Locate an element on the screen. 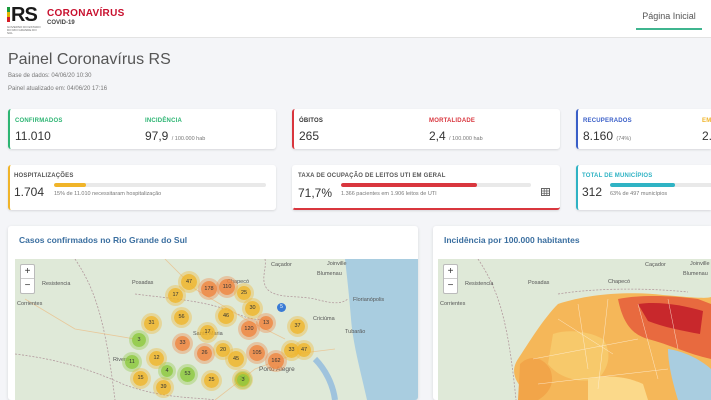 The image size is (711, 400). logo-subtitle: GOVERNO DO ESTADO DO RIO GRANDE DO SUL is located at coordinates (24, 30).